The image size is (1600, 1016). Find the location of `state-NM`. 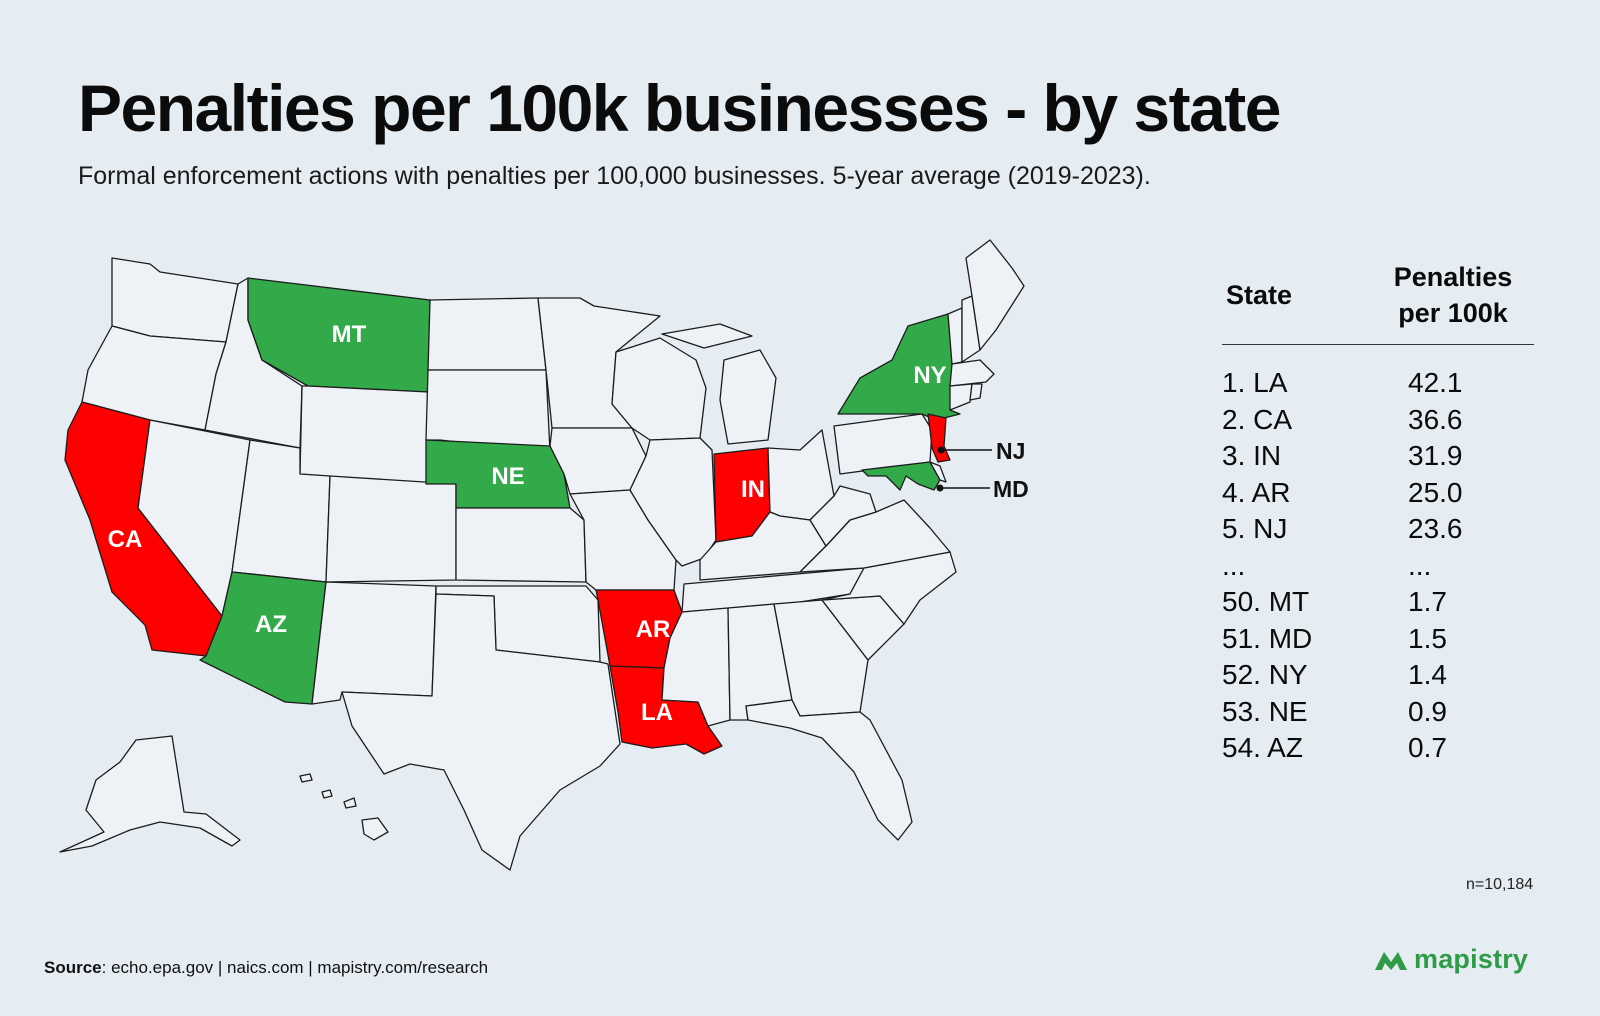

state-NM is located at coordinates (374, 643).